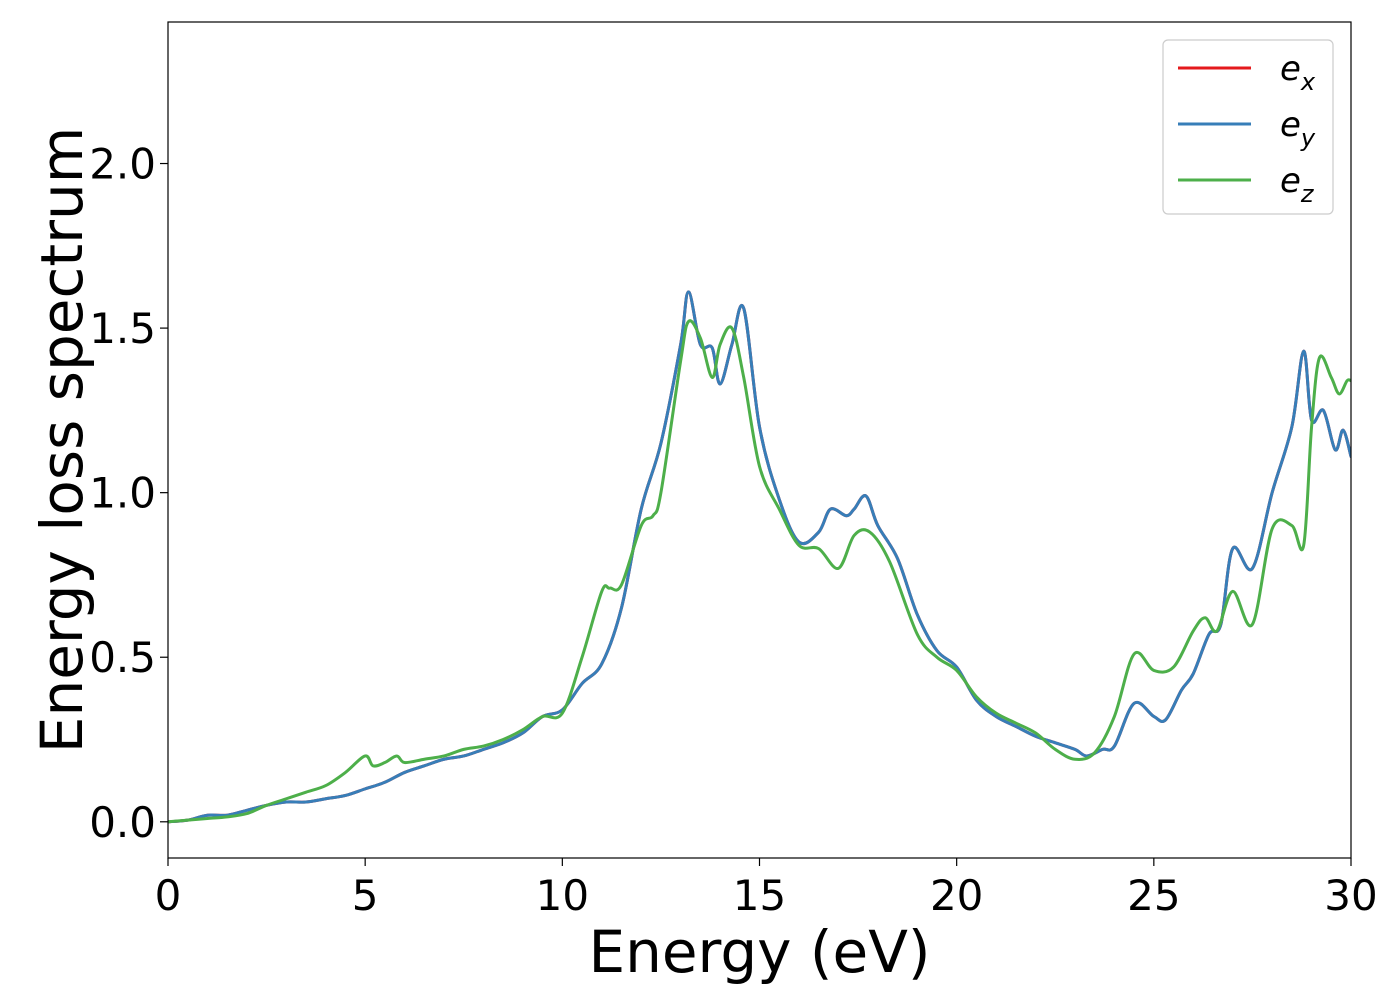 Image resolution: width=1400 pixels, height=1000 pixels. I want to click on legend-label-x: ex, so click(1298, 72).